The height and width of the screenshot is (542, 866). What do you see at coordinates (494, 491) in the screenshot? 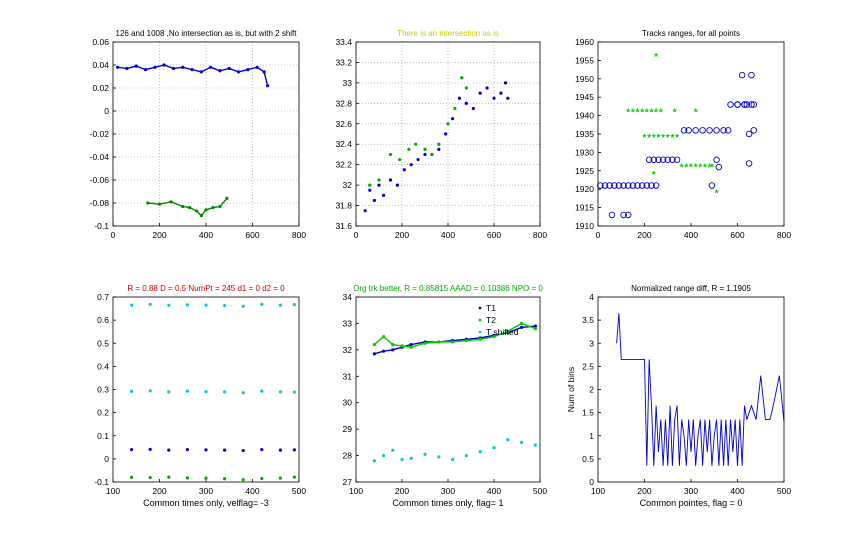
I see `x-tick-label: 400` at bounding box center [494, 491].